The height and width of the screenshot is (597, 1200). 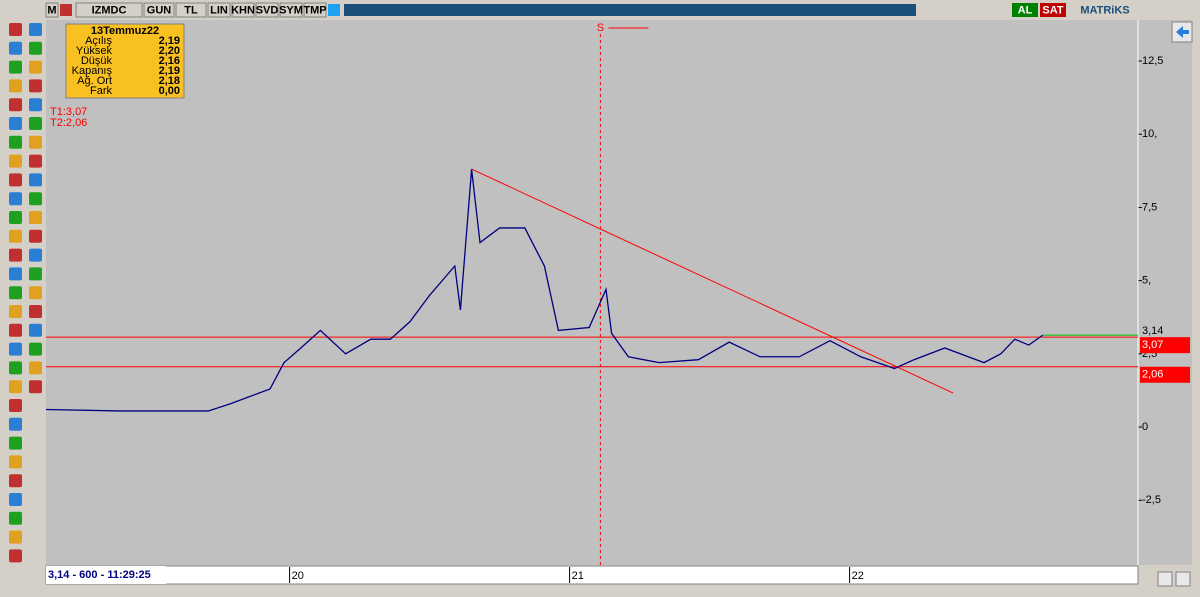 What do you see at coordinates (1149, 207) in the screenshot?
I see `y-tick-label: 7,5` at bounding box center [1149, 207].